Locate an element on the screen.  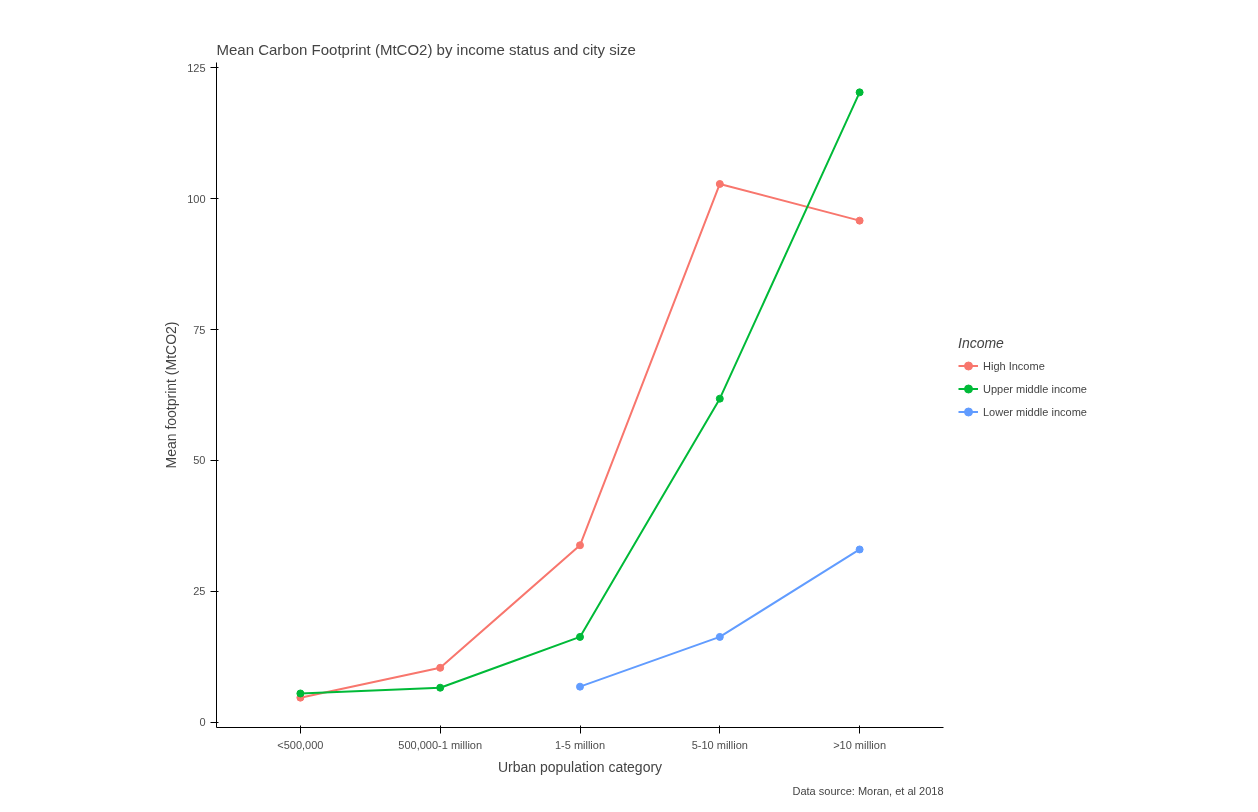
source-note: Data source: Moran, et al 2018 is located at coordinates (868, 790).